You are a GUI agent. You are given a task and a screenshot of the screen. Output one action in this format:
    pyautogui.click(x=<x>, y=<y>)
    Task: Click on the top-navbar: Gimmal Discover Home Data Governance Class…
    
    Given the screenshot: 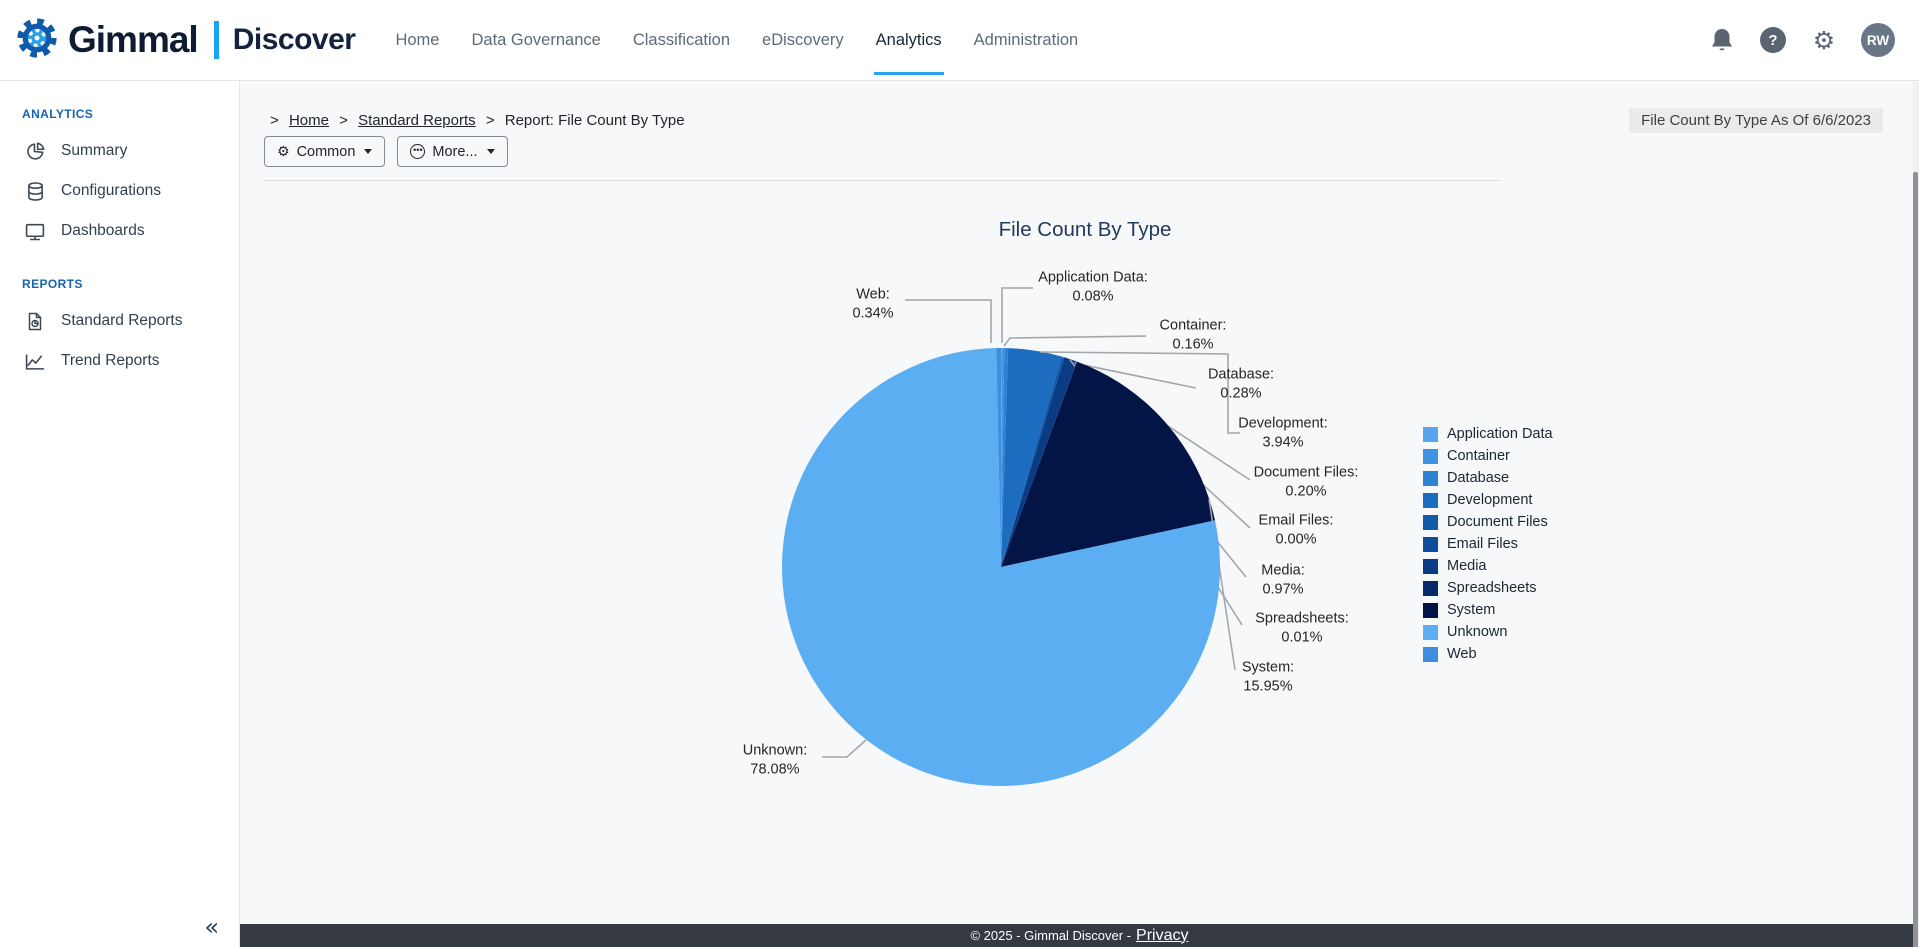 What is the action you would take?
    pyautogui.click(x=959, y=40)
    